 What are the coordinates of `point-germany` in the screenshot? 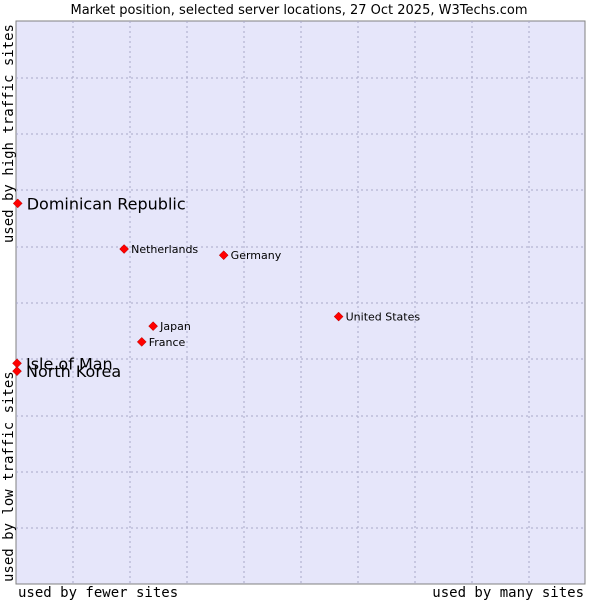 It's located at (223, 255).